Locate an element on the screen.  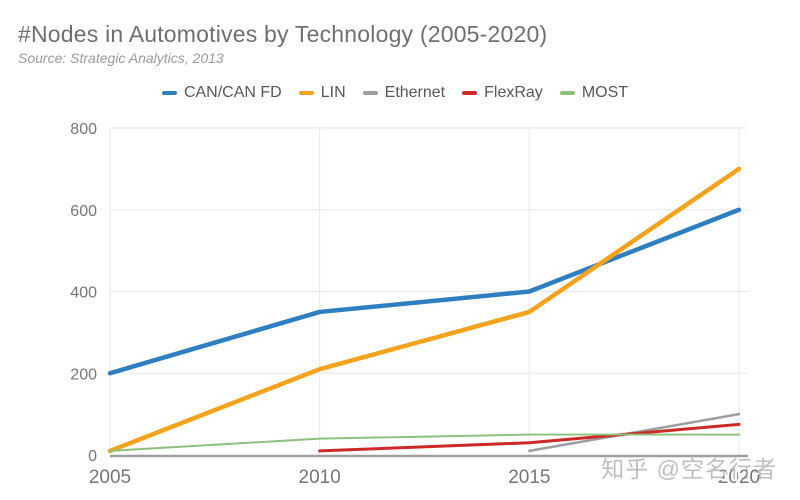
legend-label: CAN/CAN FD is located at coordinates (232, 92).